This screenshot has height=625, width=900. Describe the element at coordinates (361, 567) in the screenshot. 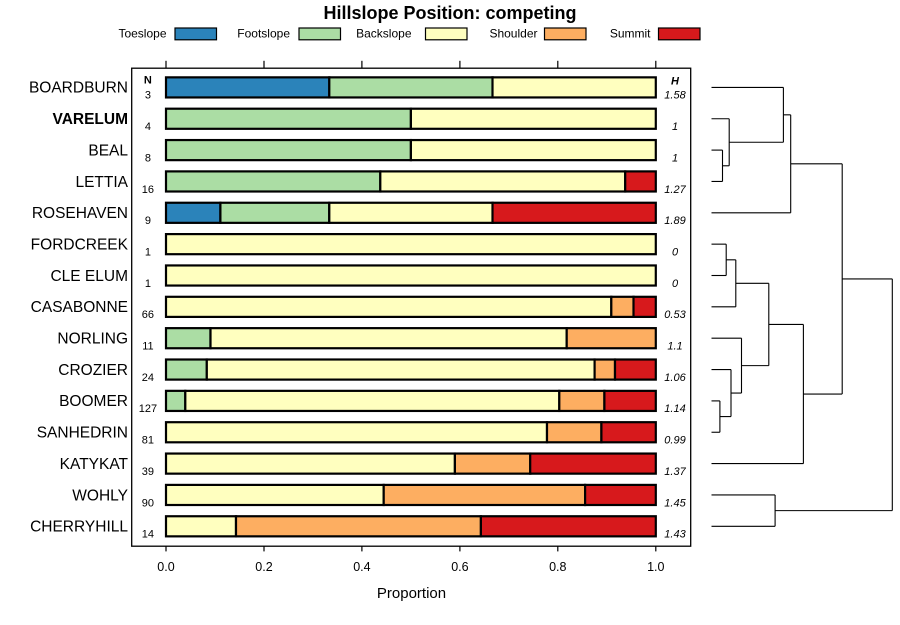

I see `svg-text: 0.4` at that location.